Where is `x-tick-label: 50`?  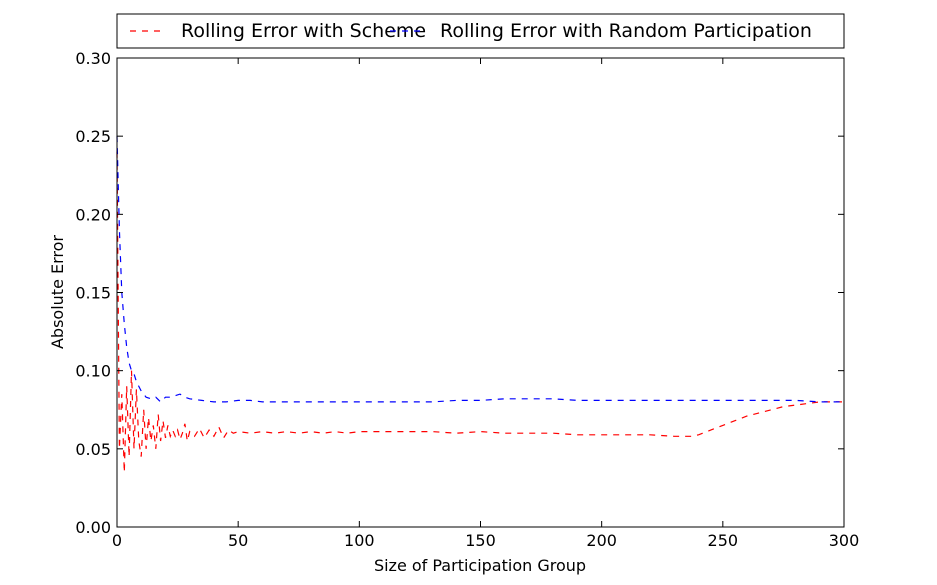 x-tick-label: 50 is located at coordinates (238, 540).